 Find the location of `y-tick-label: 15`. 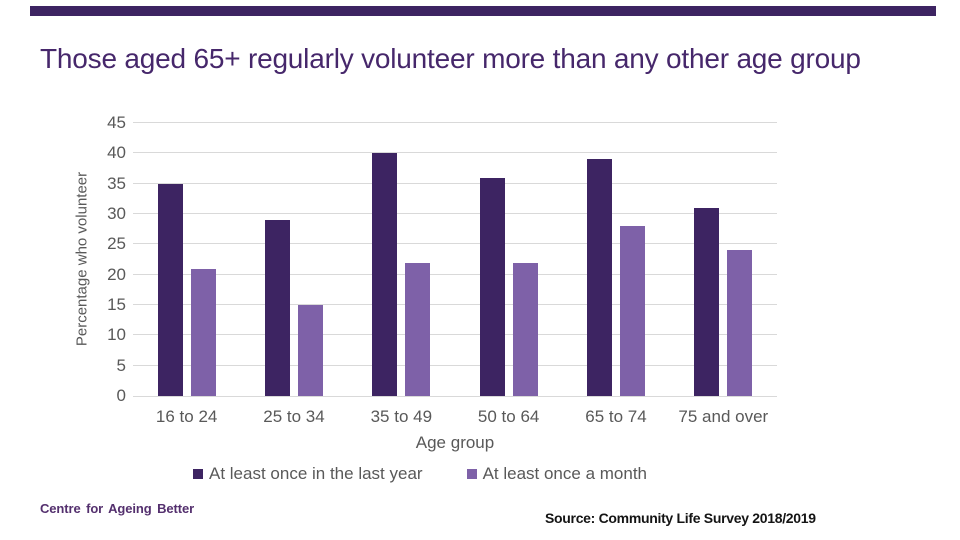

y-tick-label: 15 is located at coordinates (116, 304).